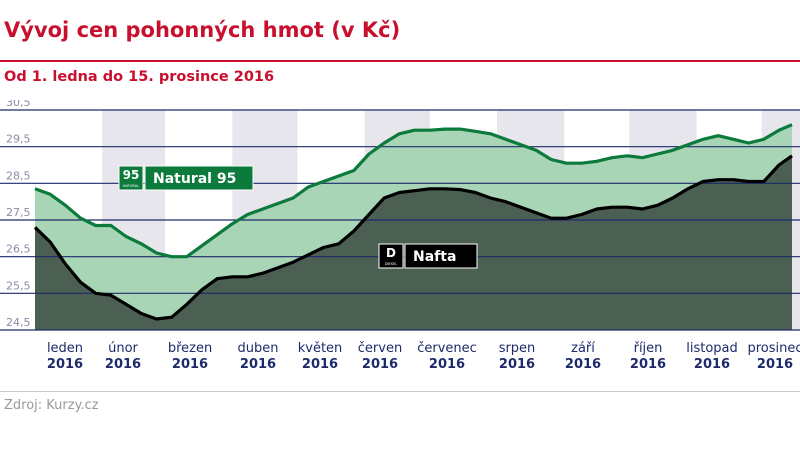 The width and height of the screenshot is (800, 449). Describe the element at coordinates (391, 264) in the screenshot. I see `nafta-badge-subtext: DIESEL` at that location.